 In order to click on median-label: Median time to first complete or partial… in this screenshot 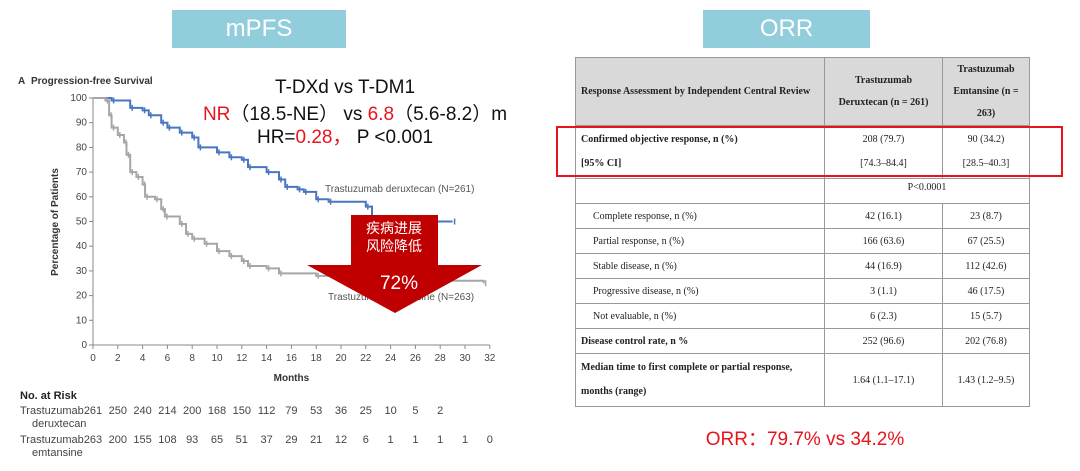, I will do `click(700, 380)`.